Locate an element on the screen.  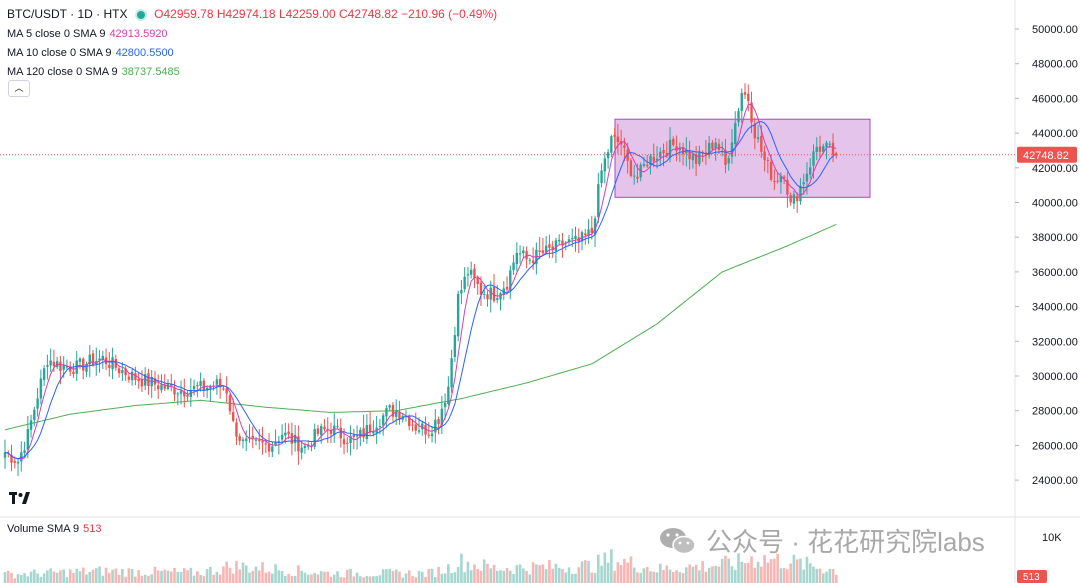
y-tick-label: 34000.00 is located at coordinates (1055, 308).